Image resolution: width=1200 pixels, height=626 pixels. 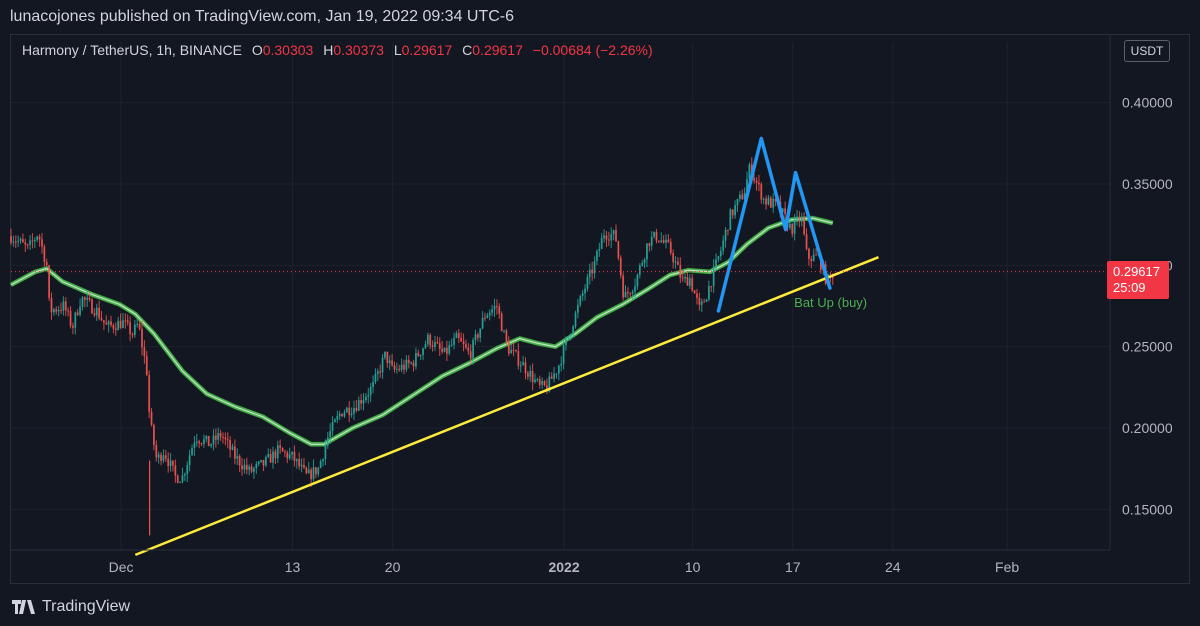 I want to click on close-label: C, so click(x=467, y=50).